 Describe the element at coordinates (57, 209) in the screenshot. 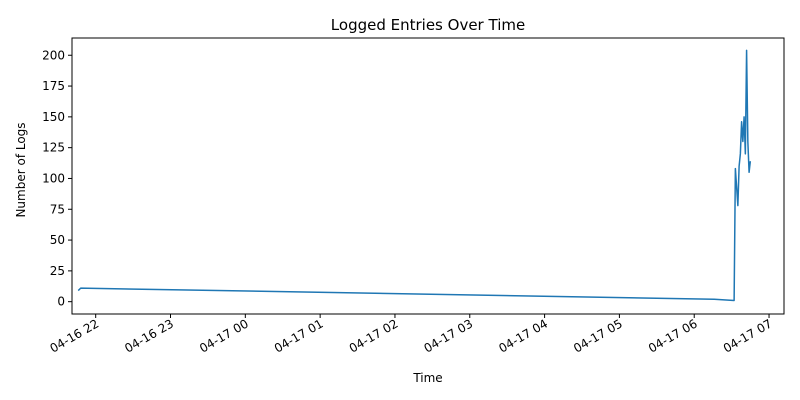

I see `y-tick-label: 75` at that location.